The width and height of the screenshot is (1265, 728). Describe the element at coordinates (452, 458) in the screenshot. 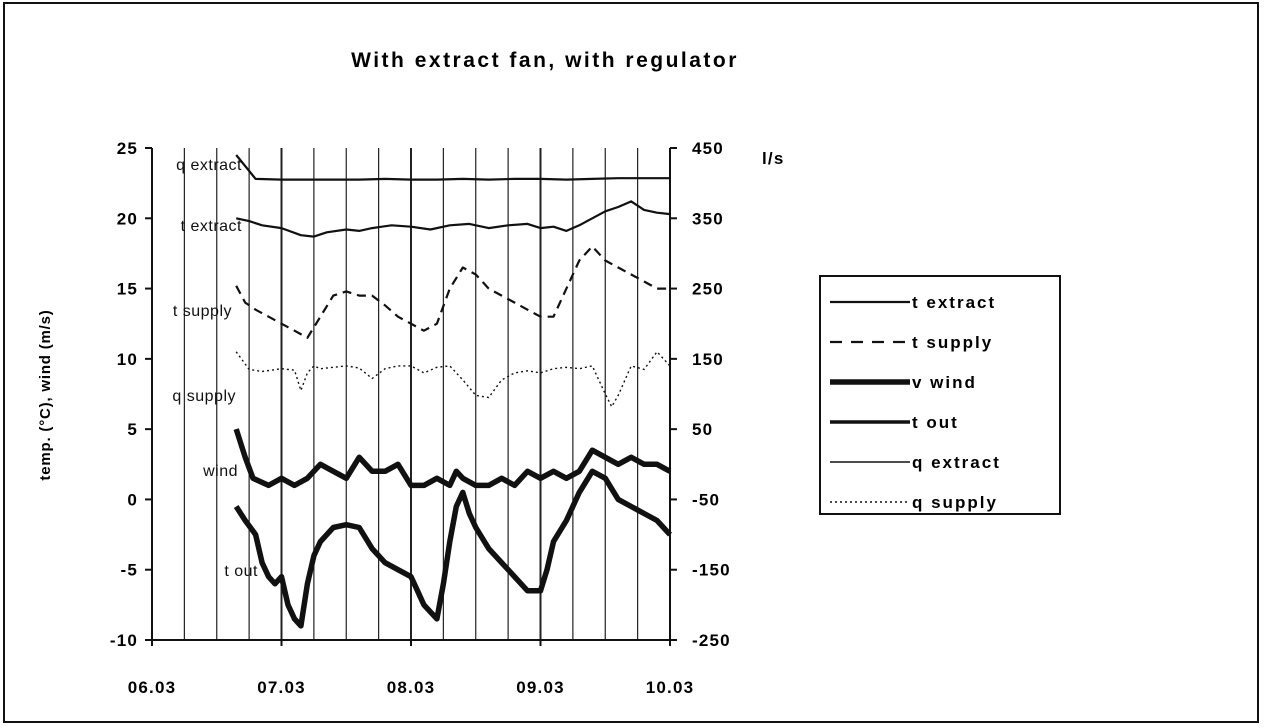

I see `series-v-wind` at that location.